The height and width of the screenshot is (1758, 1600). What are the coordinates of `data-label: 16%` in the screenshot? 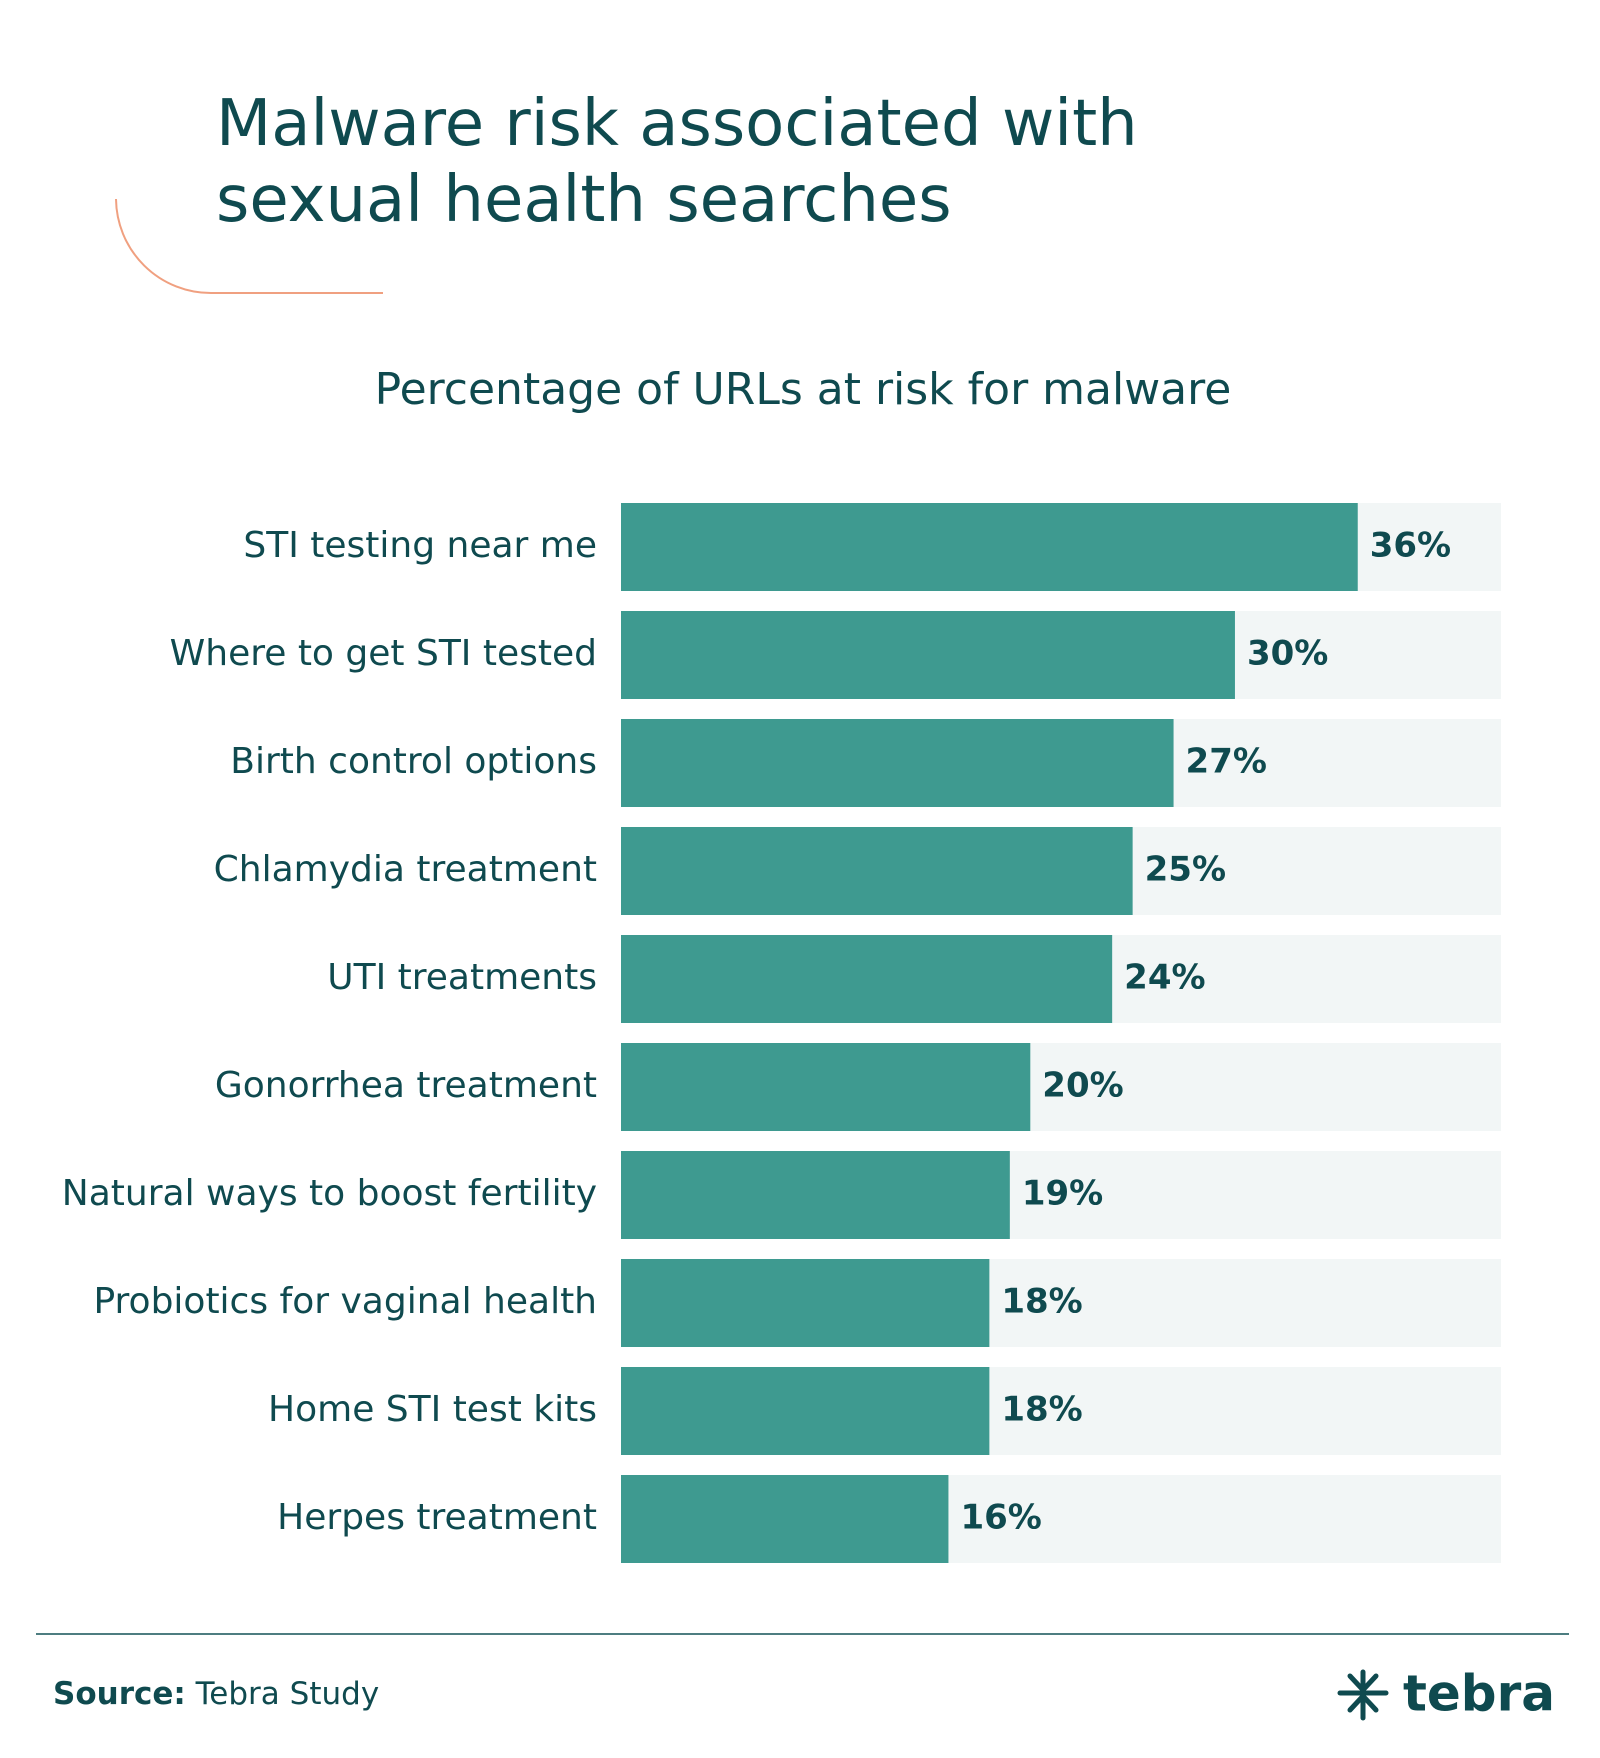 It's located at (1000, 1518).